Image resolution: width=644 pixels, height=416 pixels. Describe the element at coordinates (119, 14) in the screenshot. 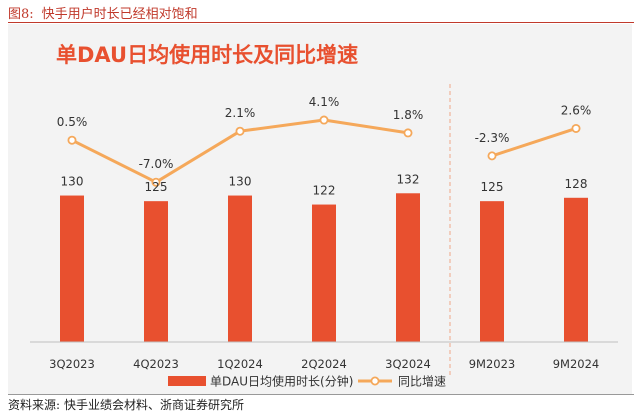

I see `figure-caption-text: 快手用户时长已经相对饱和` at that location.